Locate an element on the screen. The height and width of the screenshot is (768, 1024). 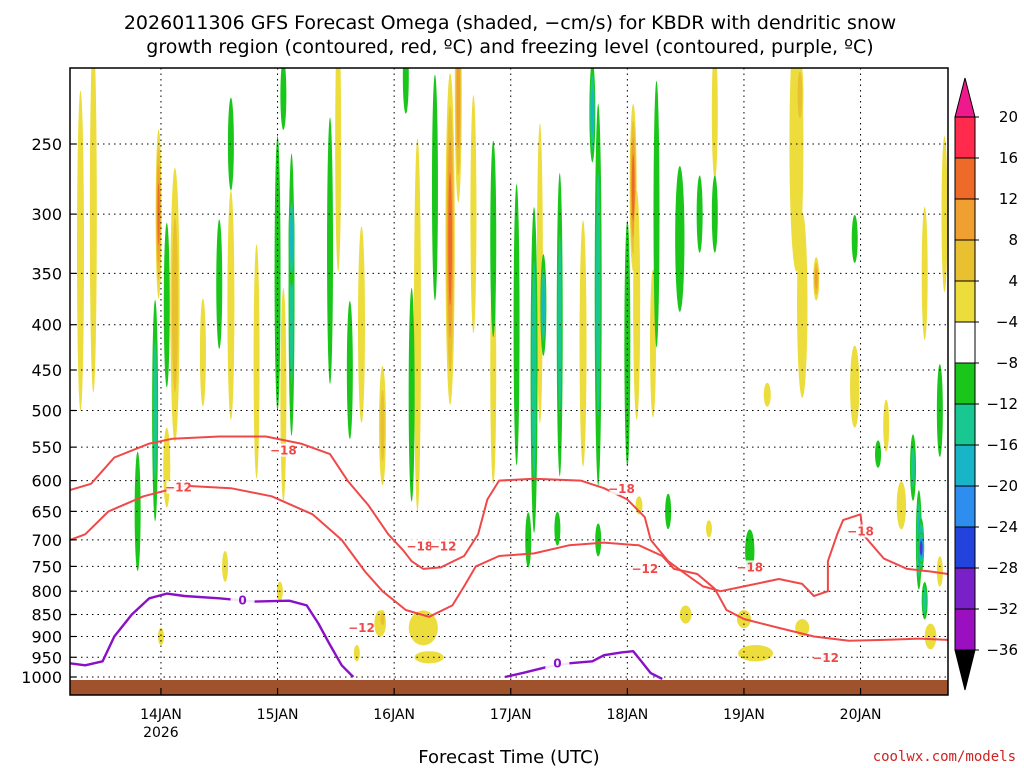
y-tick-label: 800 is located at coordinates (46, 591).